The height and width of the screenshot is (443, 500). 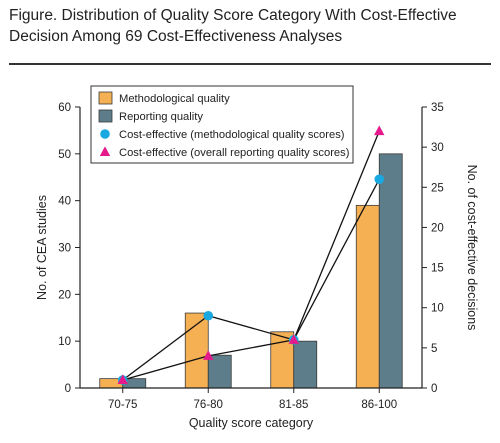 What do you see at coordinates (161, 117) in the screenshot?
I see `legend-label: Reporting quality` at bounding box center [161, 117].